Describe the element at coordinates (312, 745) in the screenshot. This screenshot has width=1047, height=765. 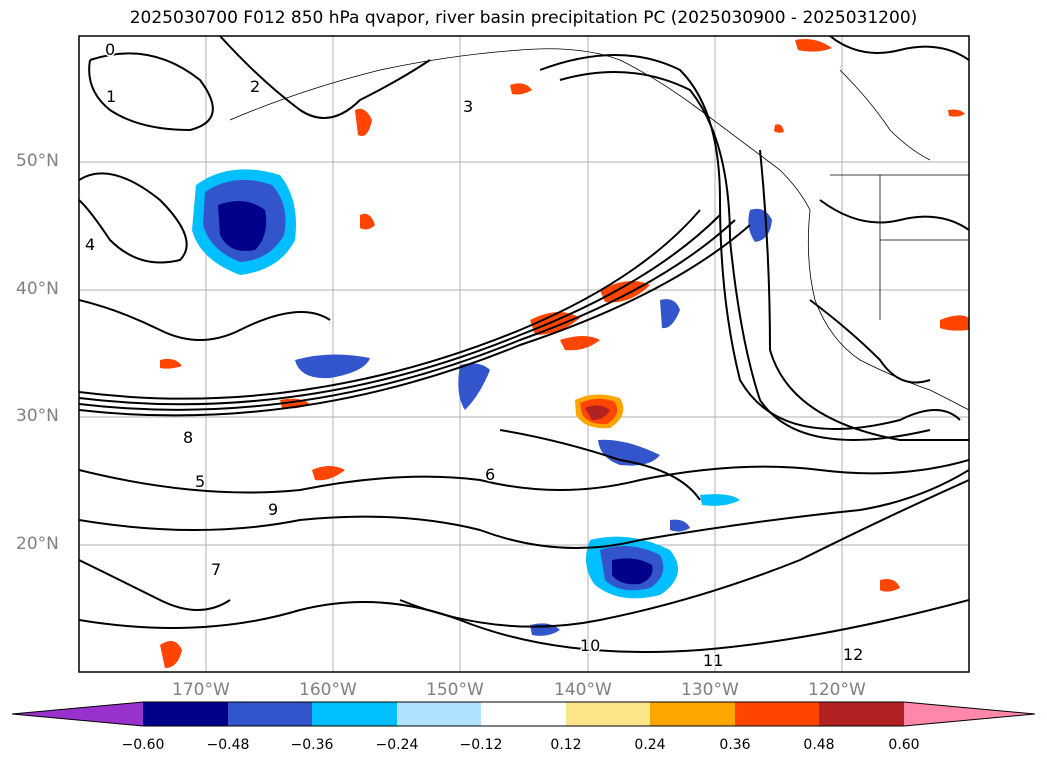
I see `colorbar-tick: −0.36` at that location.